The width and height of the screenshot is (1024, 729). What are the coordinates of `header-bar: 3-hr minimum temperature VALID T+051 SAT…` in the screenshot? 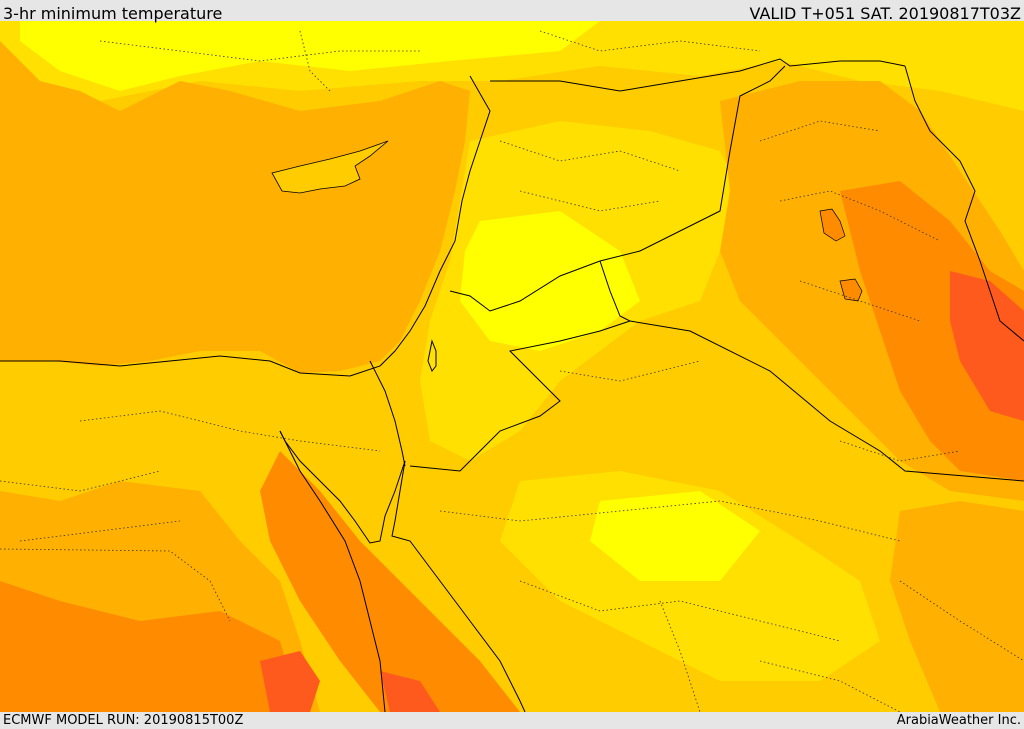 It's located at (512, 11).